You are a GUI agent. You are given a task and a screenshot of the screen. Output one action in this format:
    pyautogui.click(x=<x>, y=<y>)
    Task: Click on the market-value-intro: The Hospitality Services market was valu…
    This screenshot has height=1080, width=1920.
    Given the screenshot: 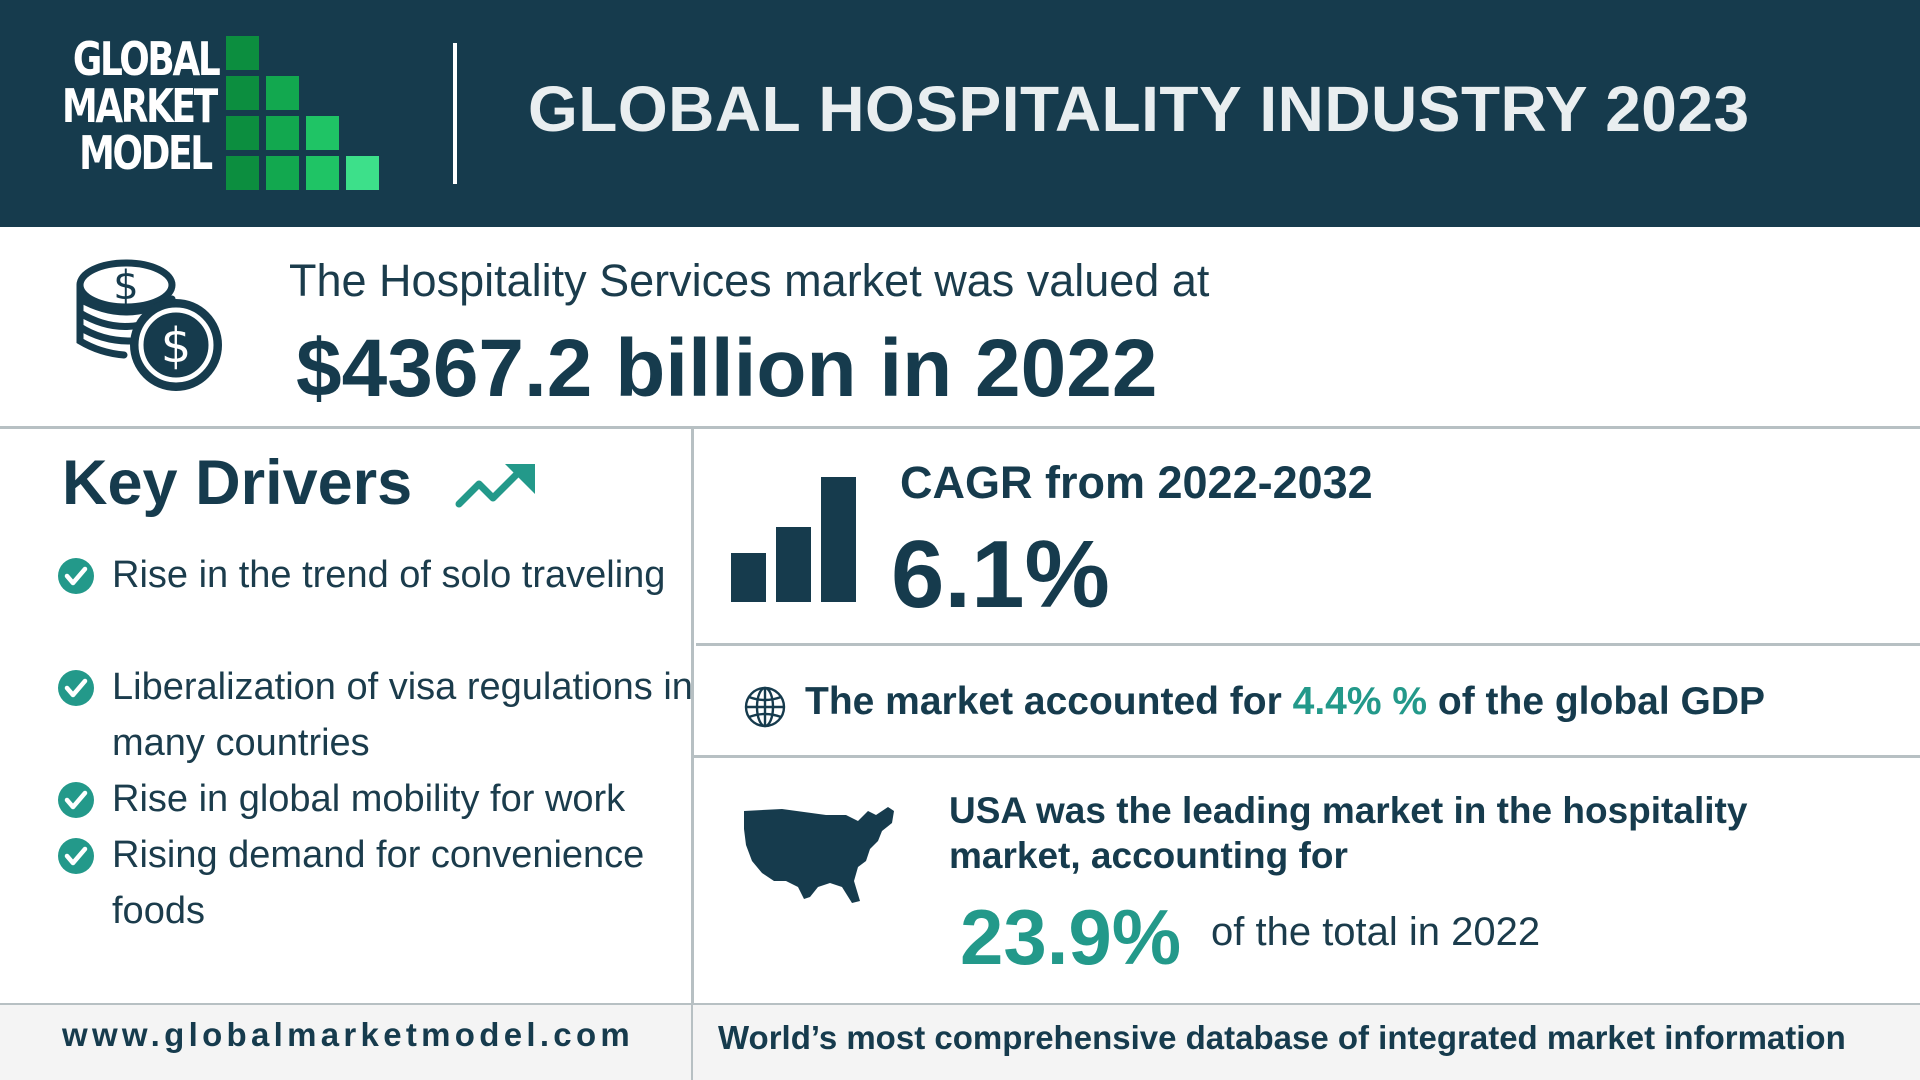 What is the action you would take?
    pyautogui.click(x=749, y=280)
    